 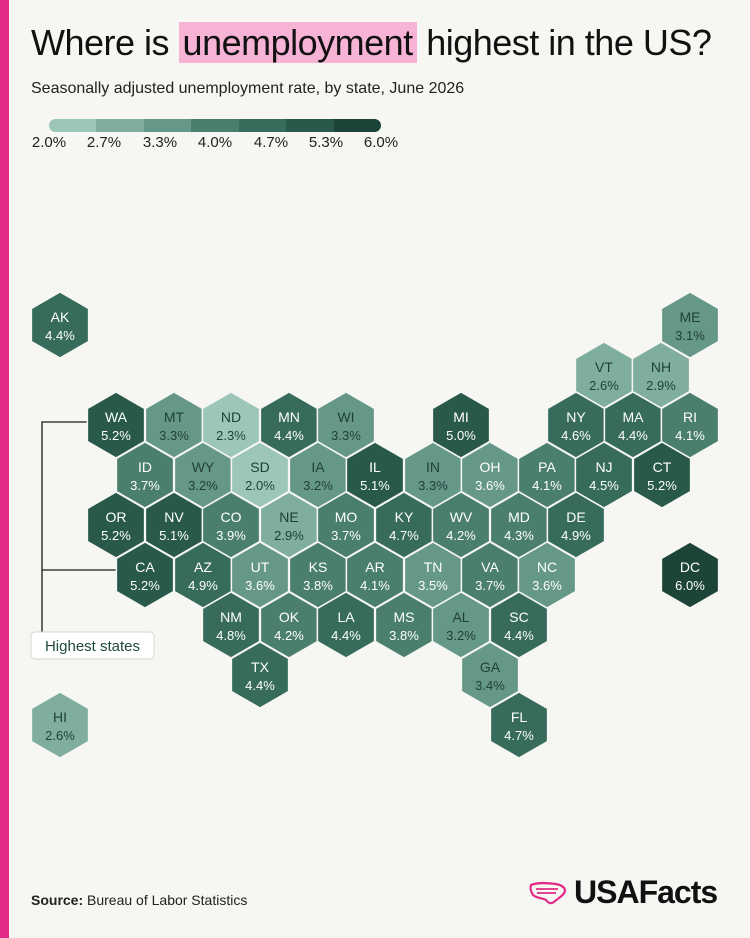 What do you see at coordinates (49, 142) in the screenshot?
I see `legend-tick: 2.0%` at bounding box center [49, 142].